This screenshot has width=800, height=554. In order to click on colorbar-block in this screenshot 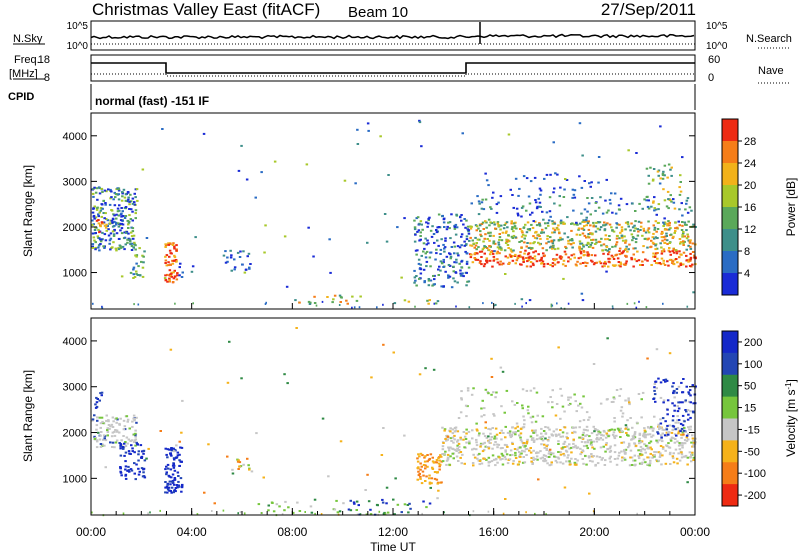, I will do `click(730, 218)`.